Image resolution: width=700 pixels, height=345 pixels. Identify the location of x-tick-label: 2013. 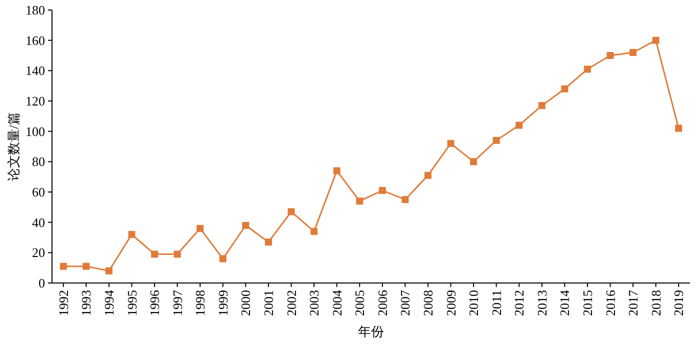
(542, 303).